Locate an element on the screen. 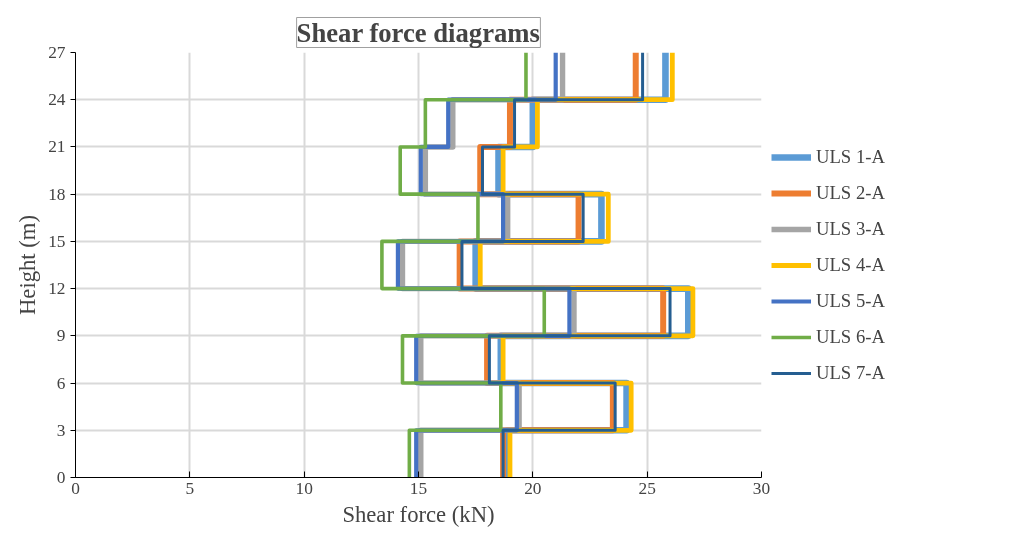 This screenshot has height=546, width=1016. x-tick-label: 15 is located at coordinates (418, 488).